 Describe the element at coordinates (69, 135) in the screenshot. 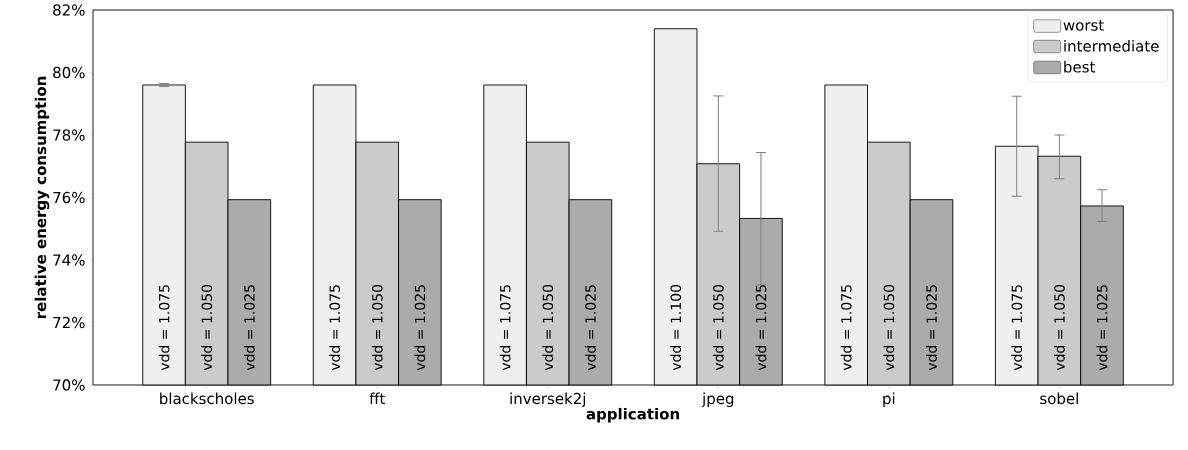

I see `y-tick-label: 78%` at that location.